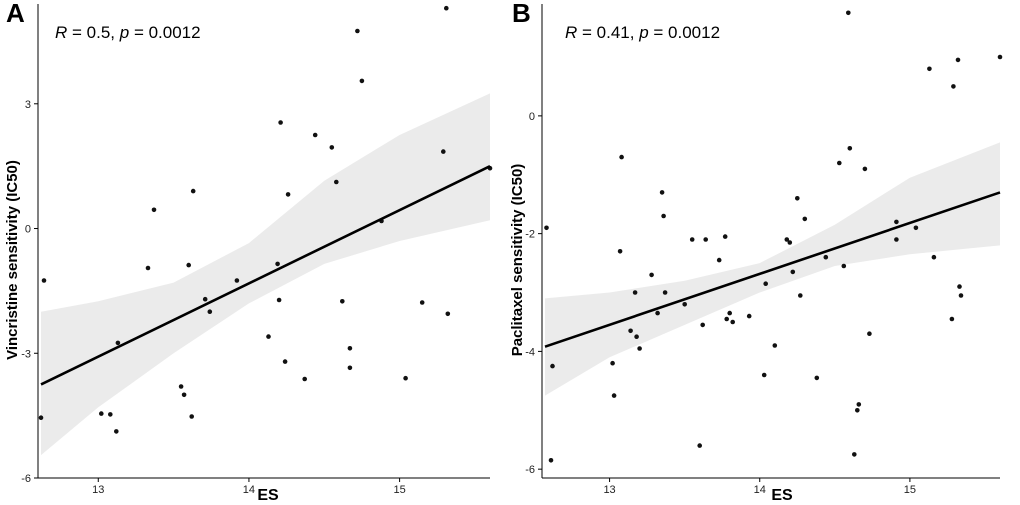 The image size is (1020, 505). I want to click on panel-b-x-tick-label: 14, so click(760, 490).